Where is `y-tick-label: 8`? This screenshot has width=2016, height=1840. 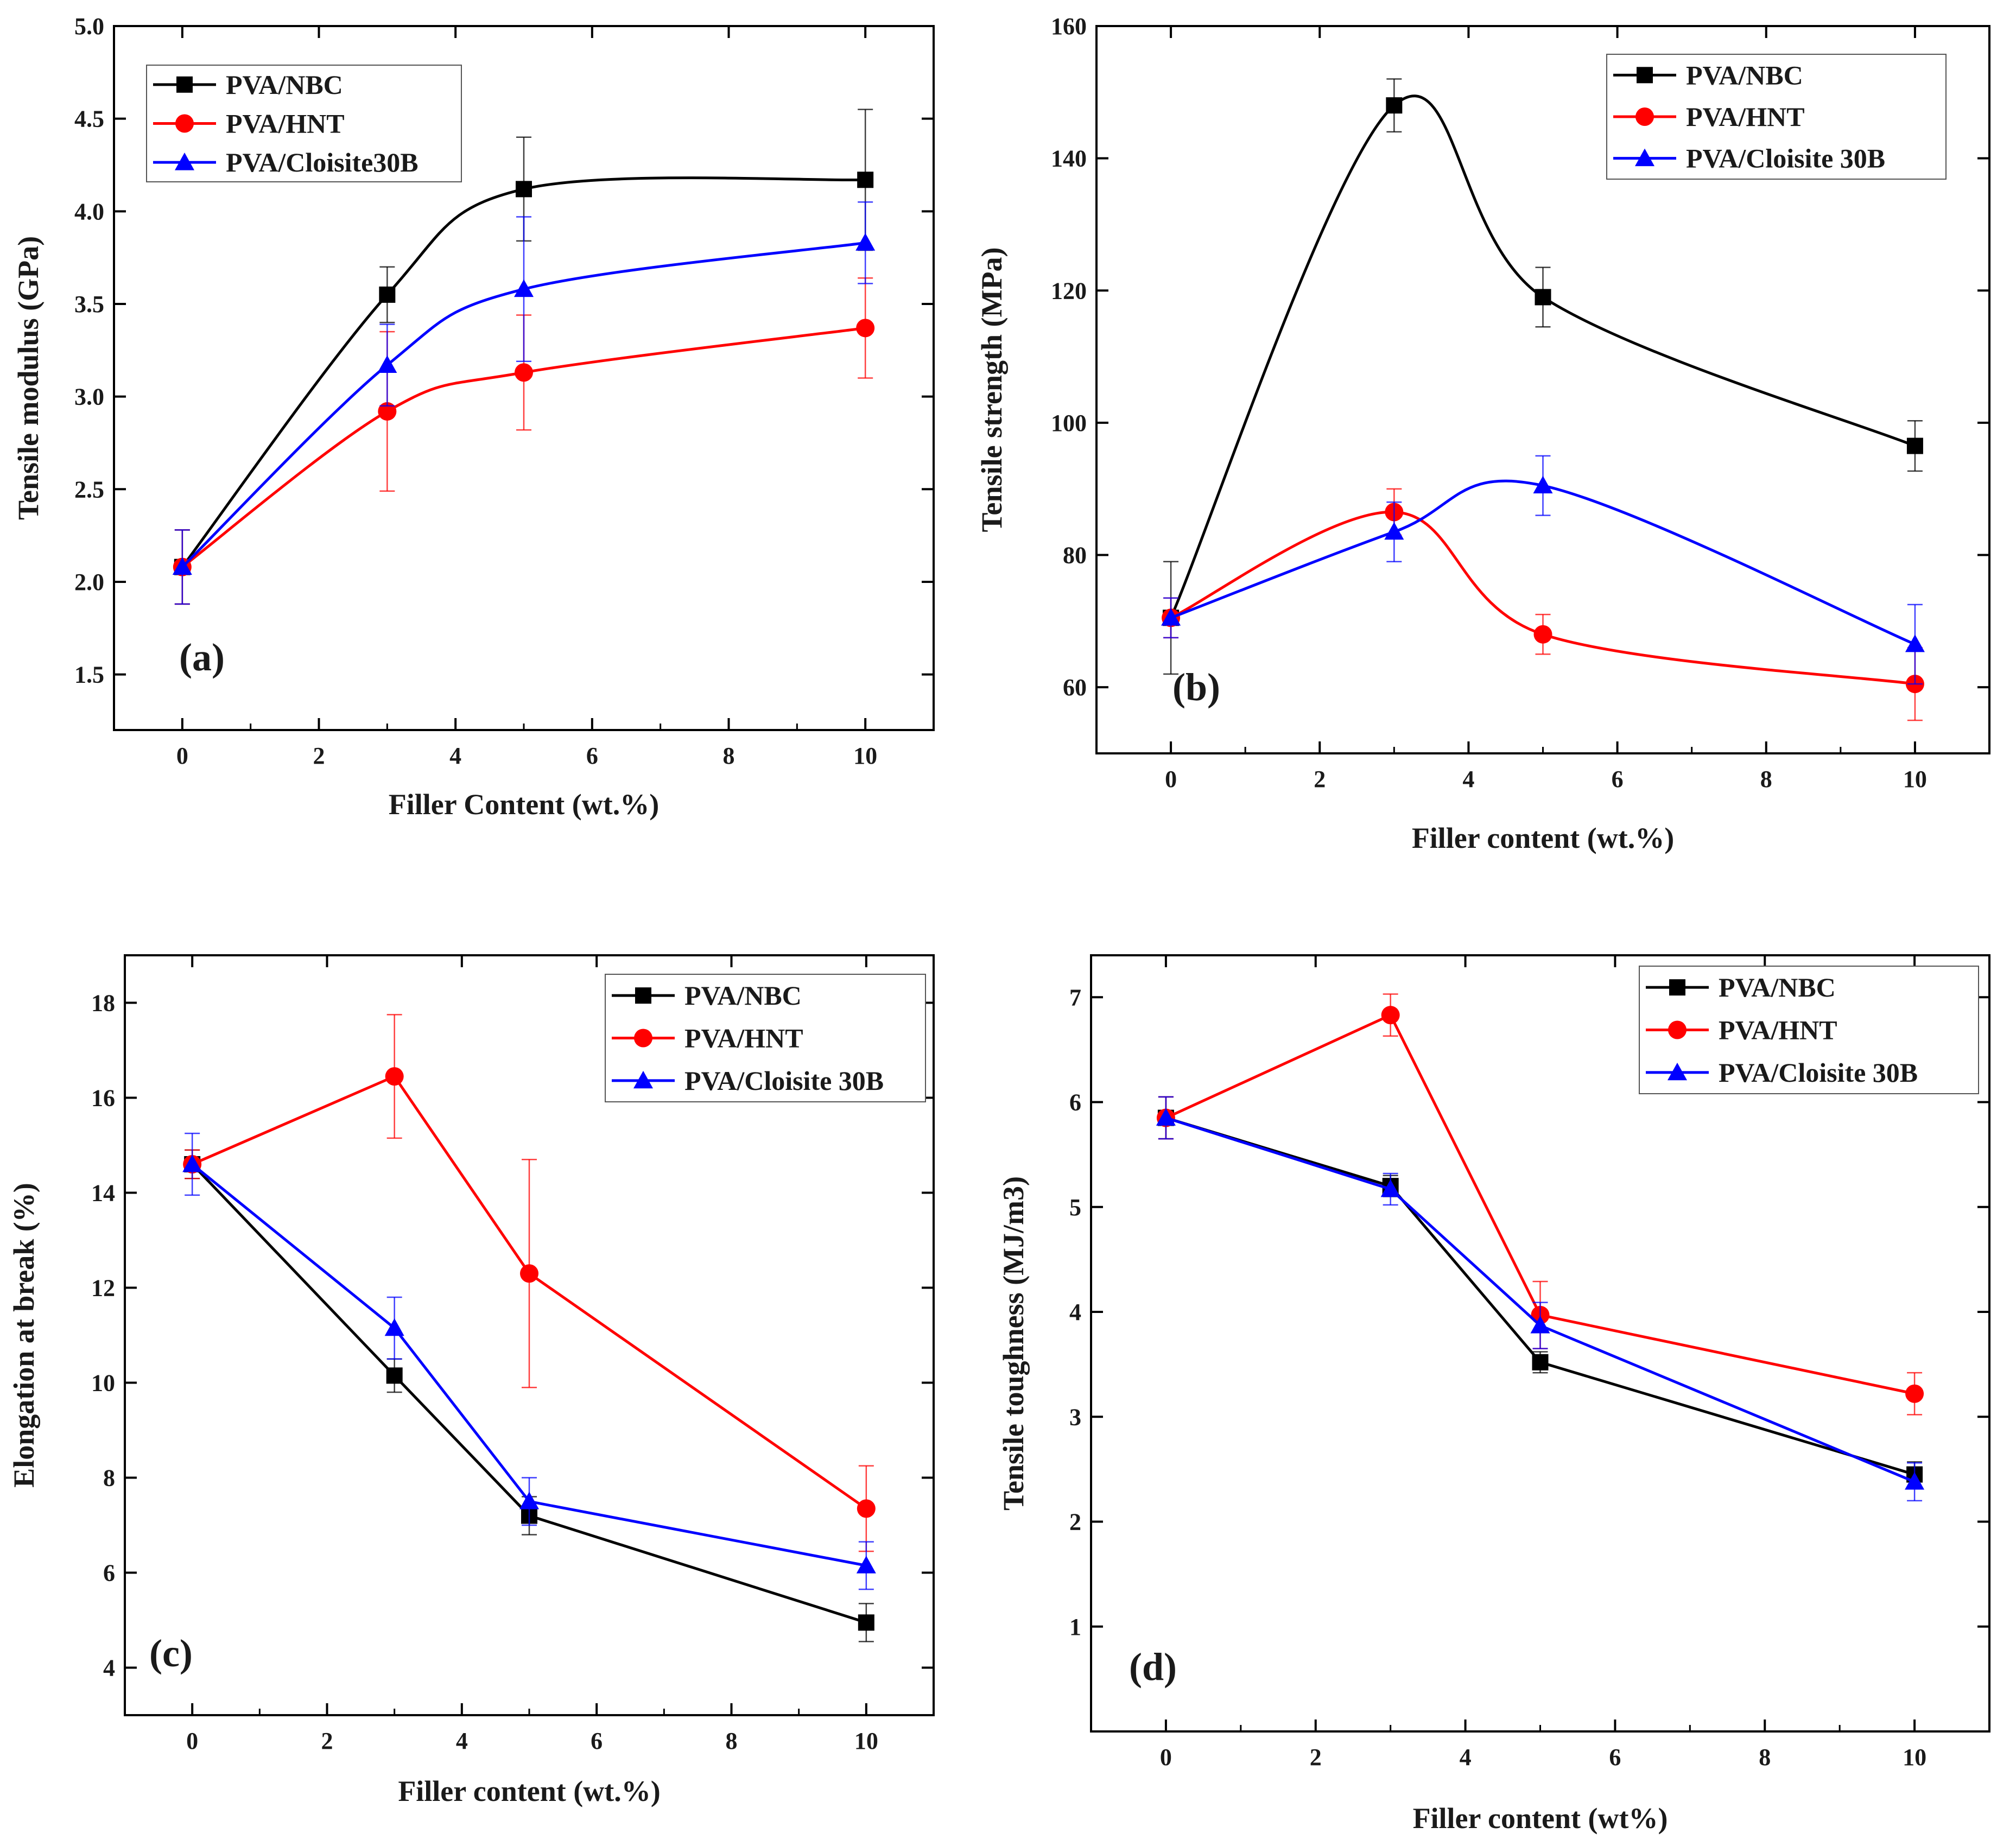 y-tick-label: 8 is located at coordinates (109, 1478).